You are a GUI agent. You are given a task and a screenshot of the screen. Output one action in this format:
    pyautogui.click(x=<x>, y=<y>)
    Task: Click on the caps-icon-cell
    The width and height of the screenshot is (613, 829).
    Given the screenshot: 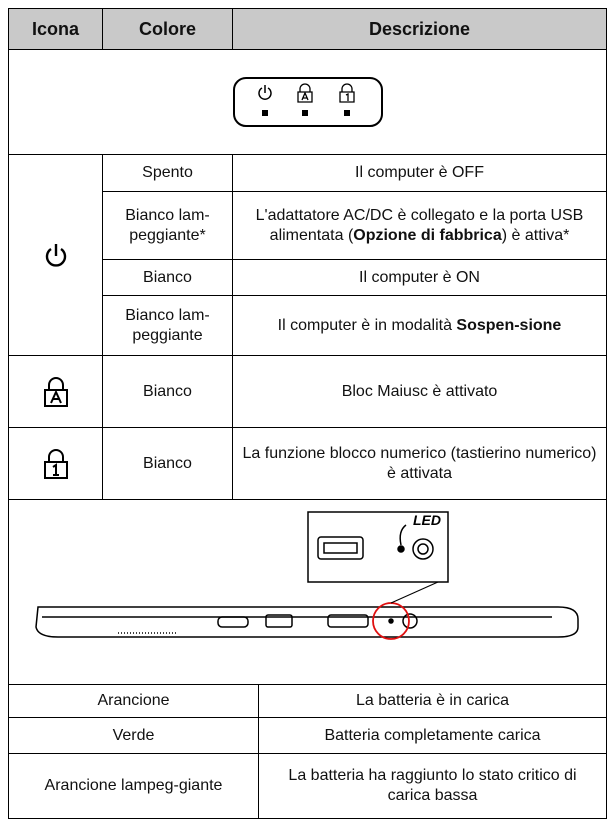 What is the action you would take?
    pyautogui.click(x=55, y=391)
    